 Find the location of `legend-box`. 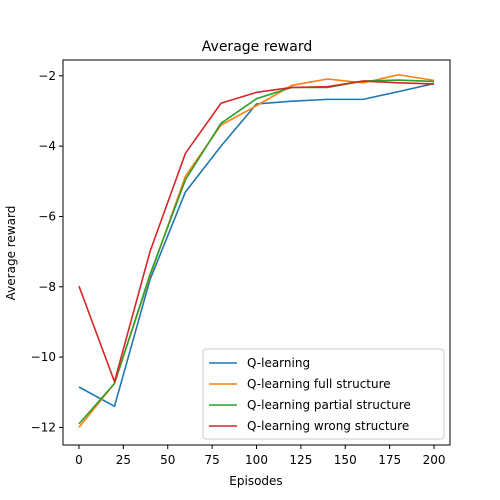

legend-box is located at coordinates (323, 394).